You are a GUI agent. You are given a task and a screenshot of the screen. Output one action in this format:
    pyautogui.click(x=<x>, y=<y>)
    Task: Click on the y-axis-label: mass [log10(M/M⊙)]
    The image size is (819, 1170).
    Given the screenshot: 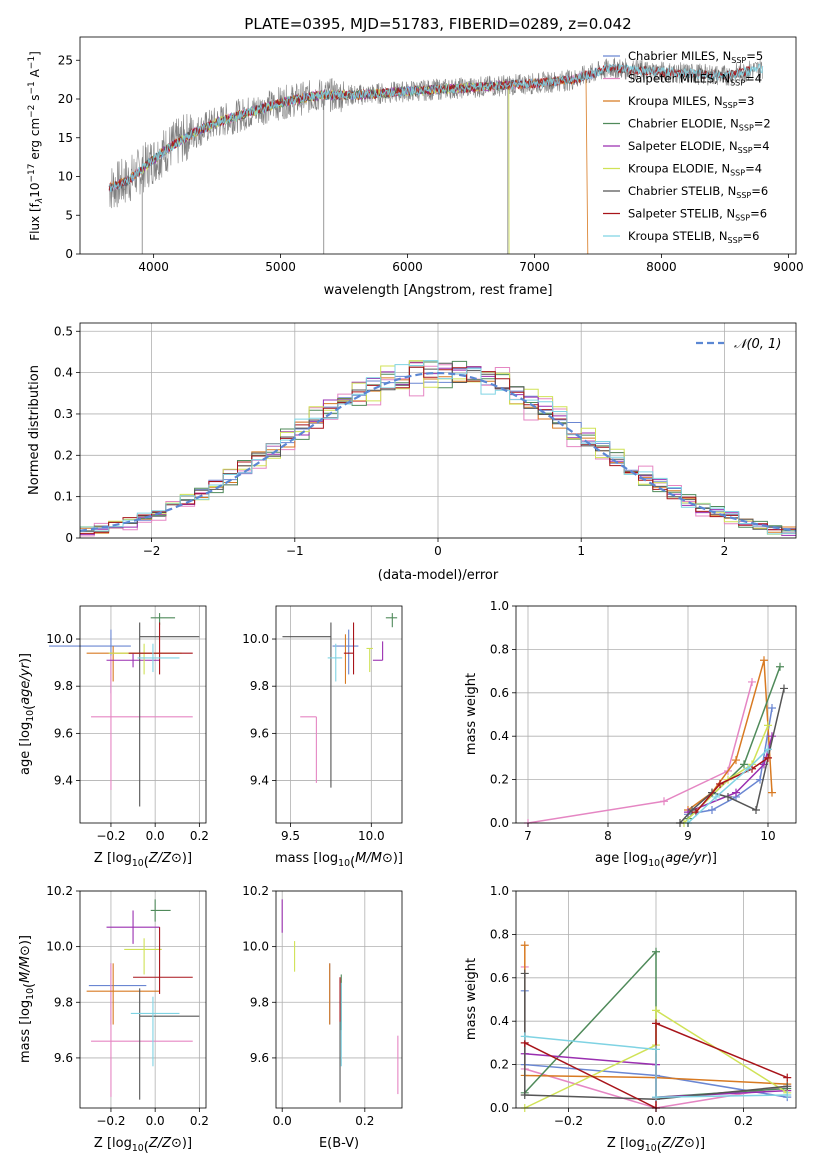 What is the action you would take?
    pyautogui.click(x=27, y=999)
    